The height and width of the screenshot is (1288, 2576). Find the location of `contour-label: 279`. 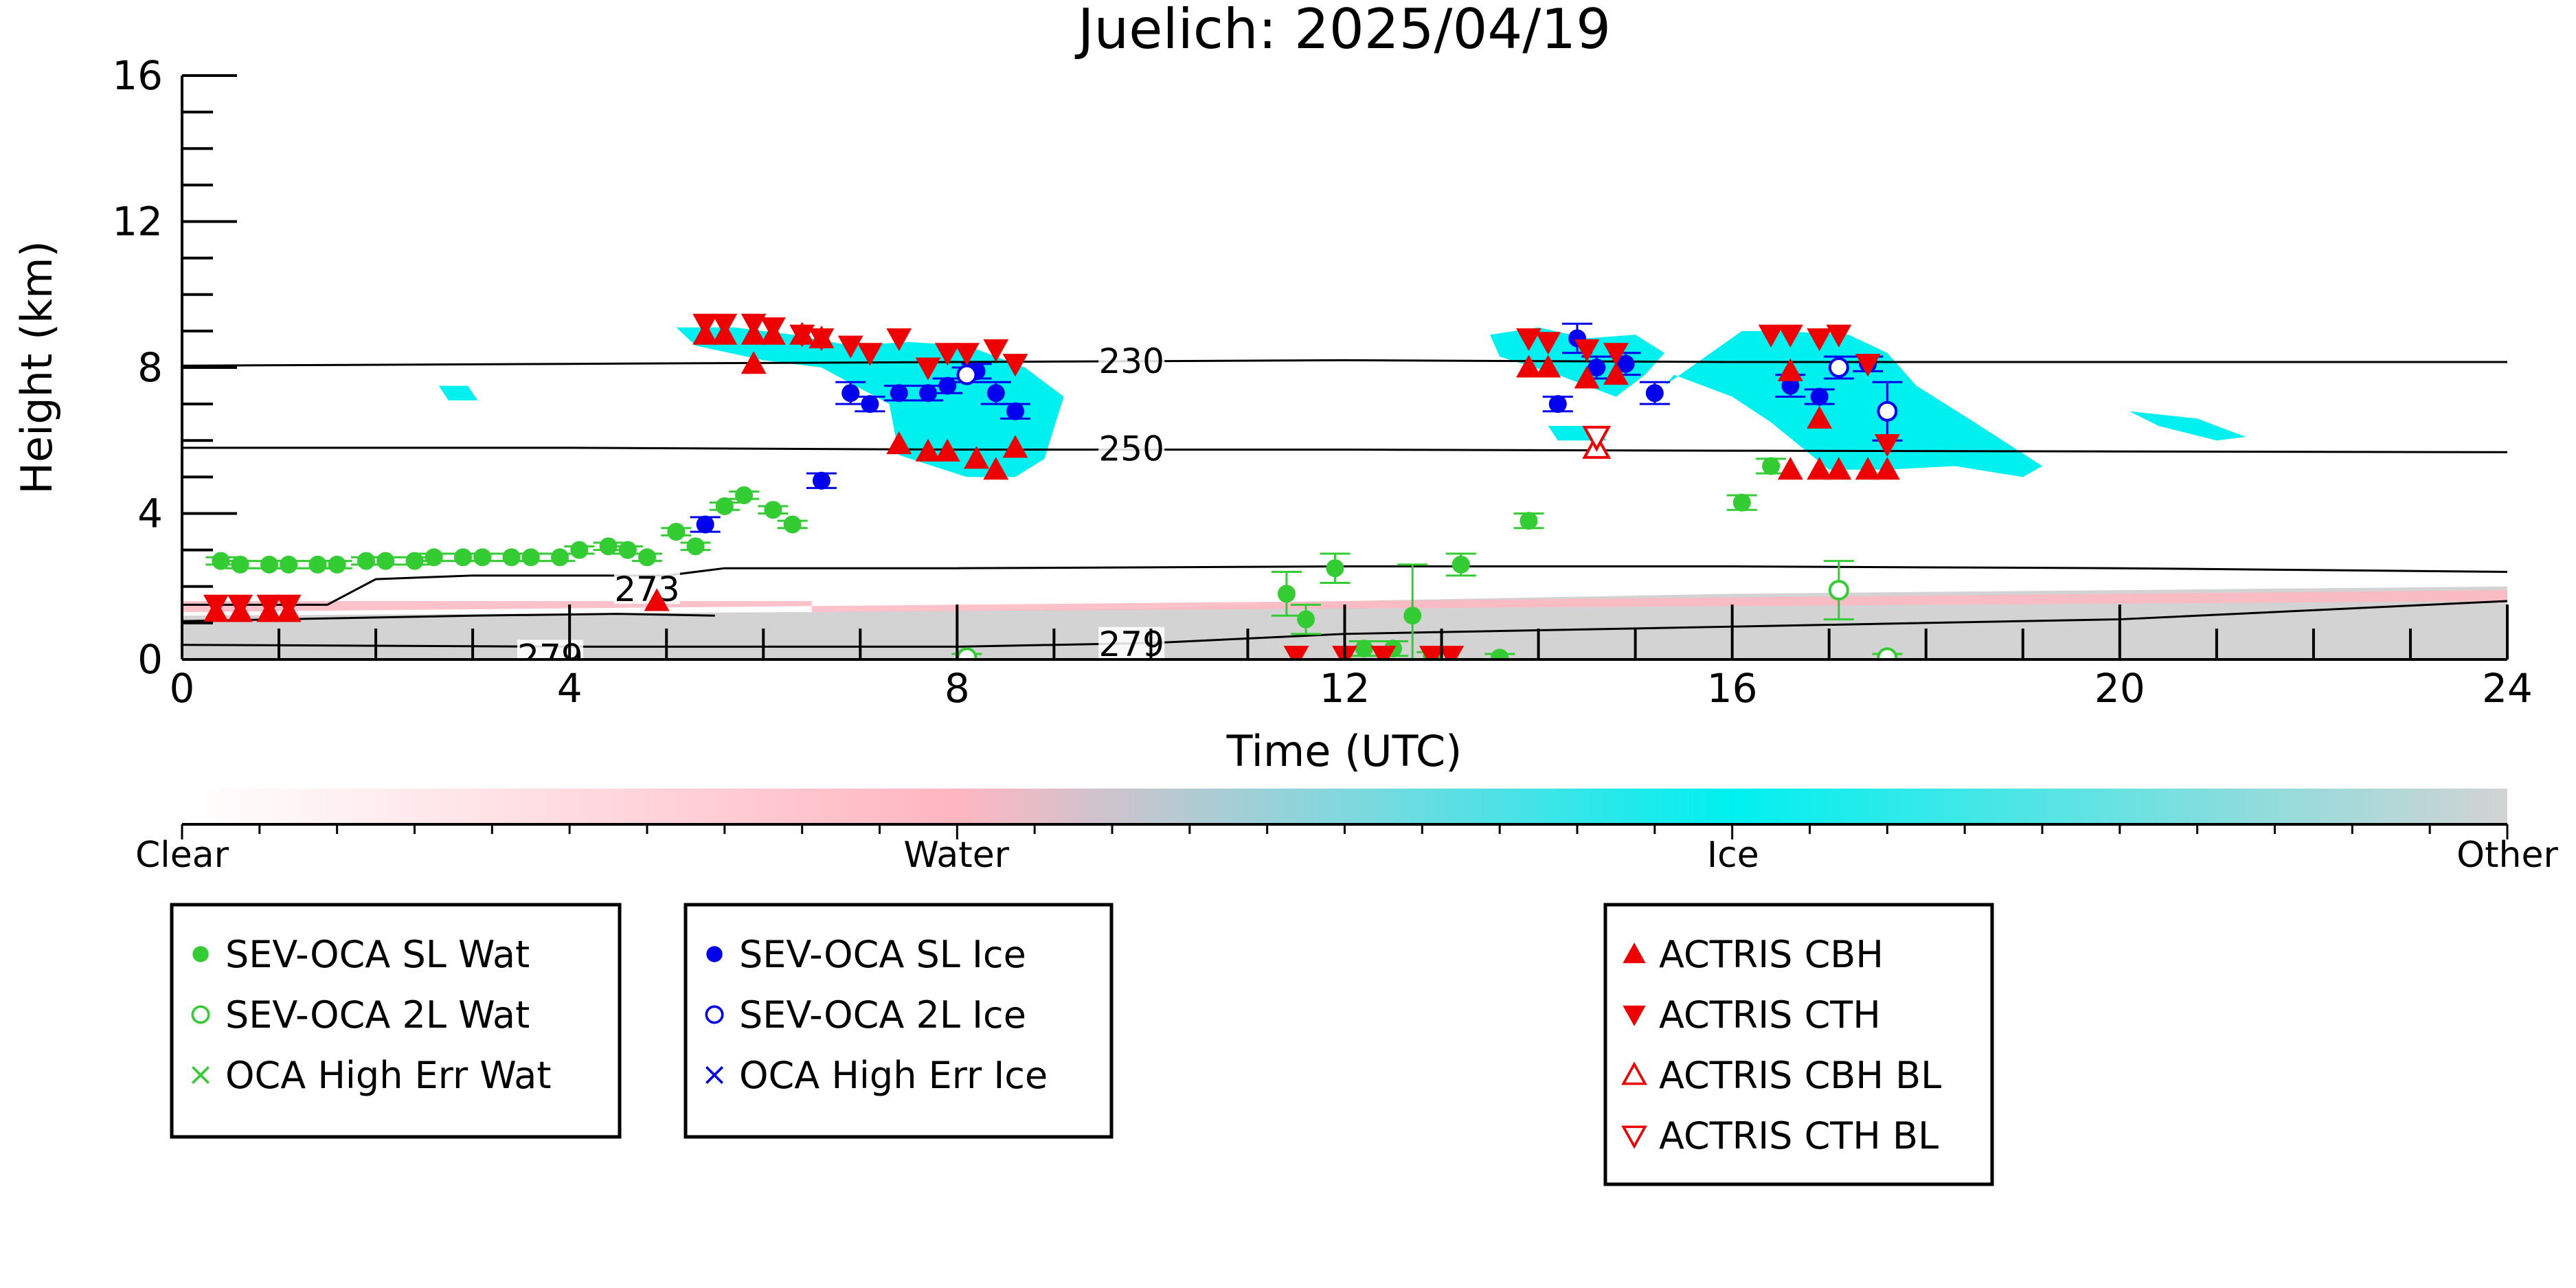

contour-label: 279 is located at coordinates (550, 657).